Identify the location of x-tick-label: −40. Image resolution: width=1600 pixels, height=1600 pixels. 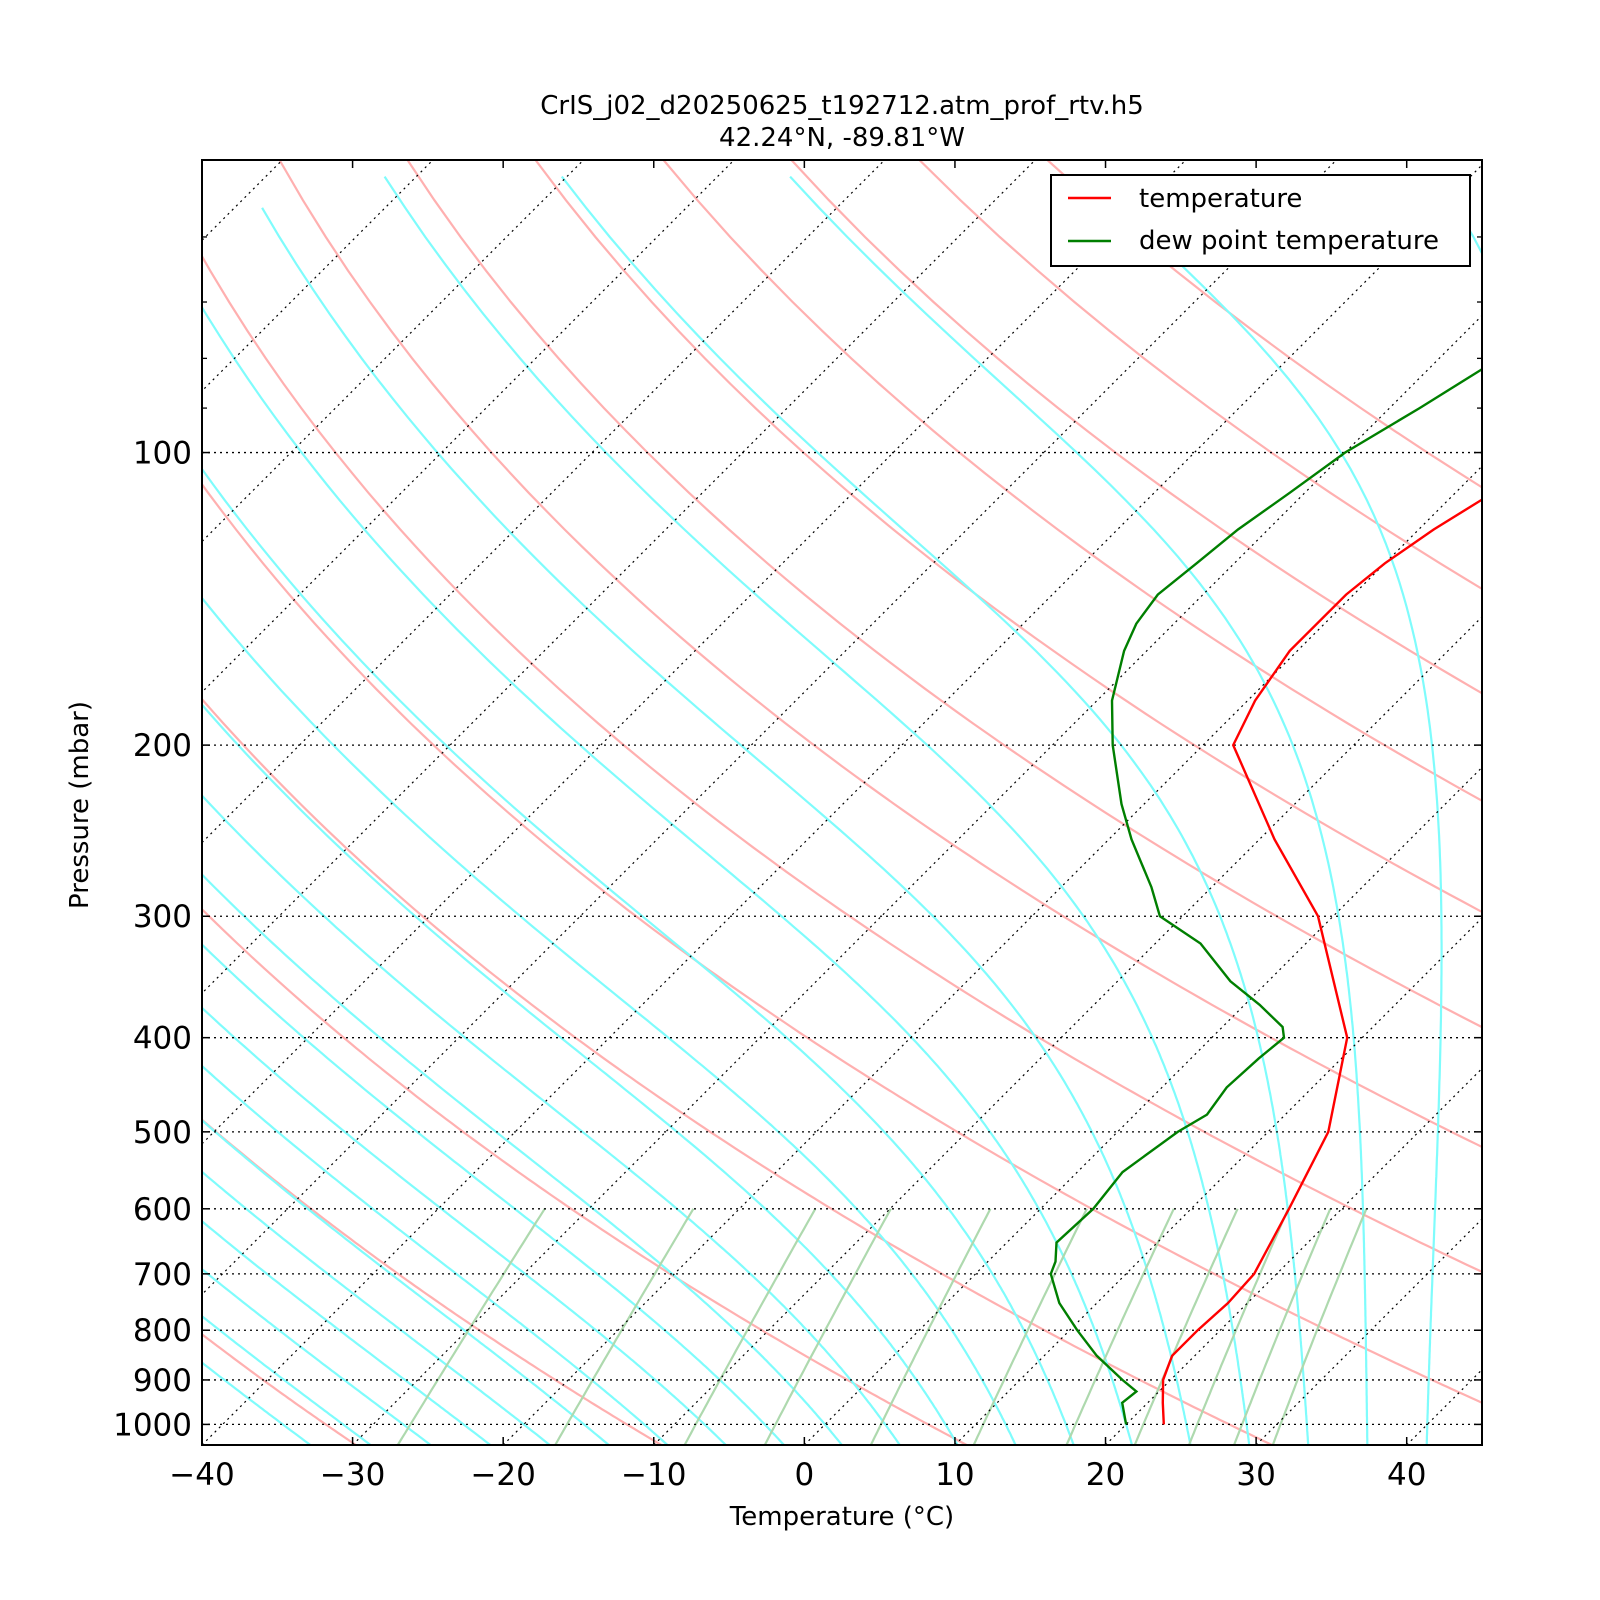
(201, 1475).